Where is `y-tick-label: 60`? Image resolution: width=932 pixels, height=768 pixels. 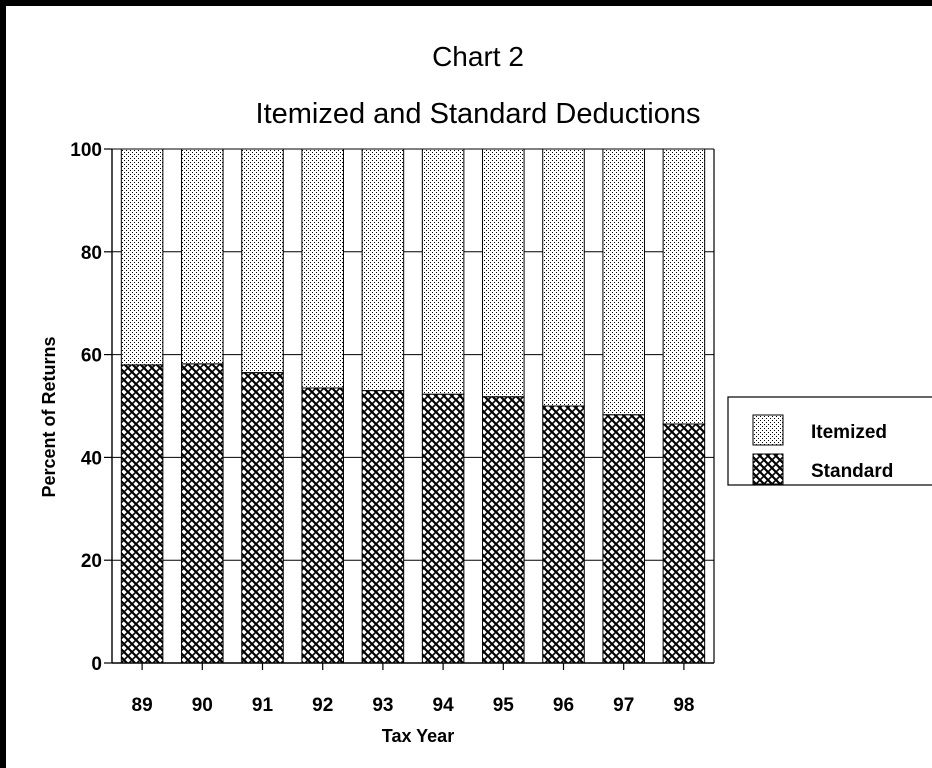
y-tick-label: 60 is located at coordinates (91, 356).